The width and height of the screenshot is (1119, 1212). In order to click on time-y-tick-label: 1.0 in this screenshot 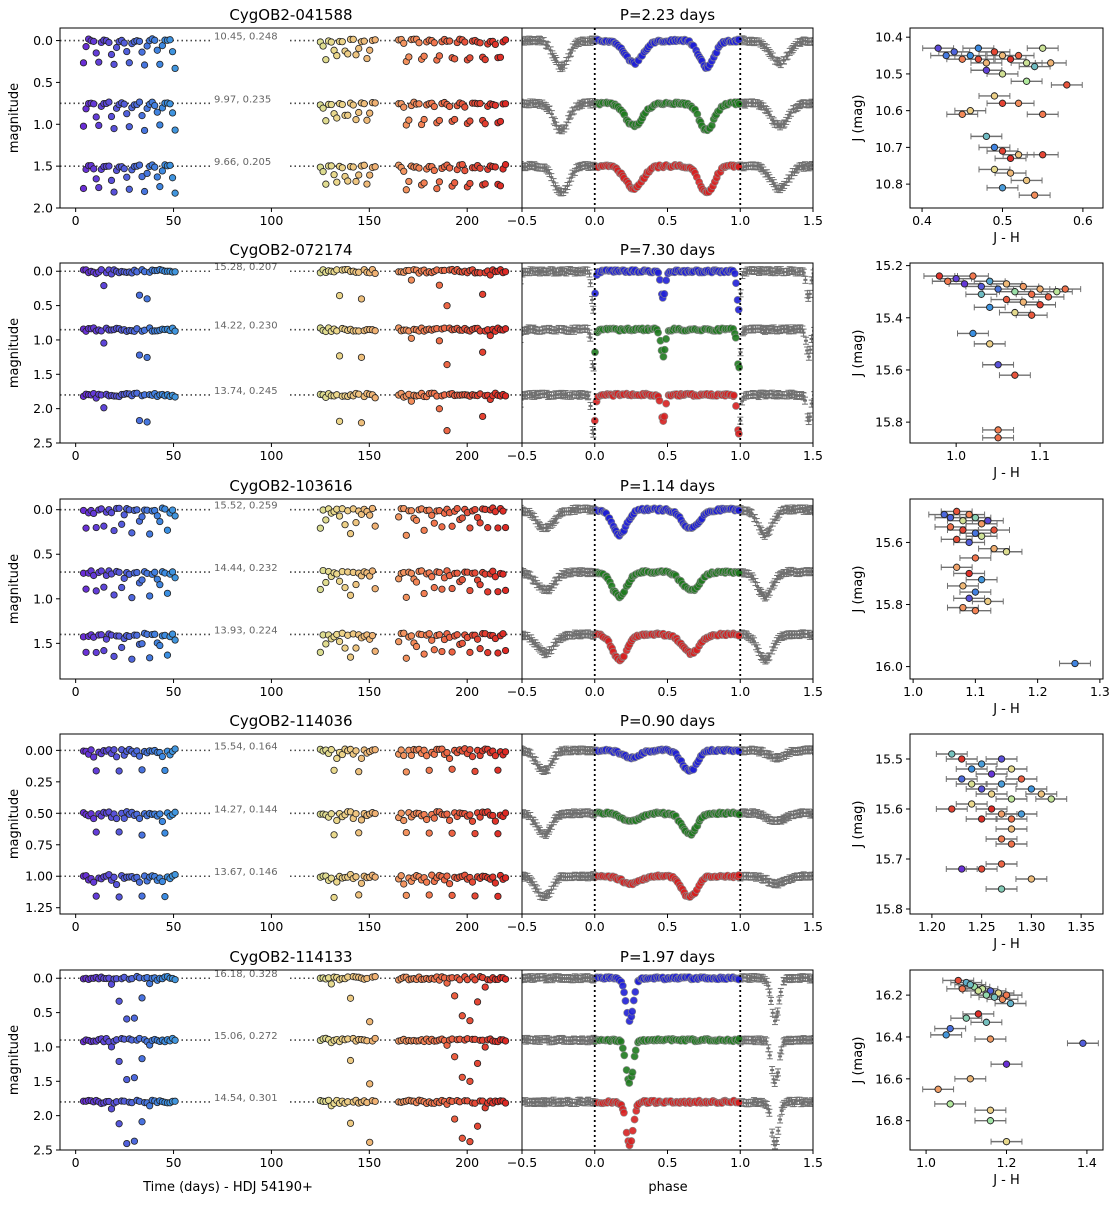, I will do `click(43, 339)`.